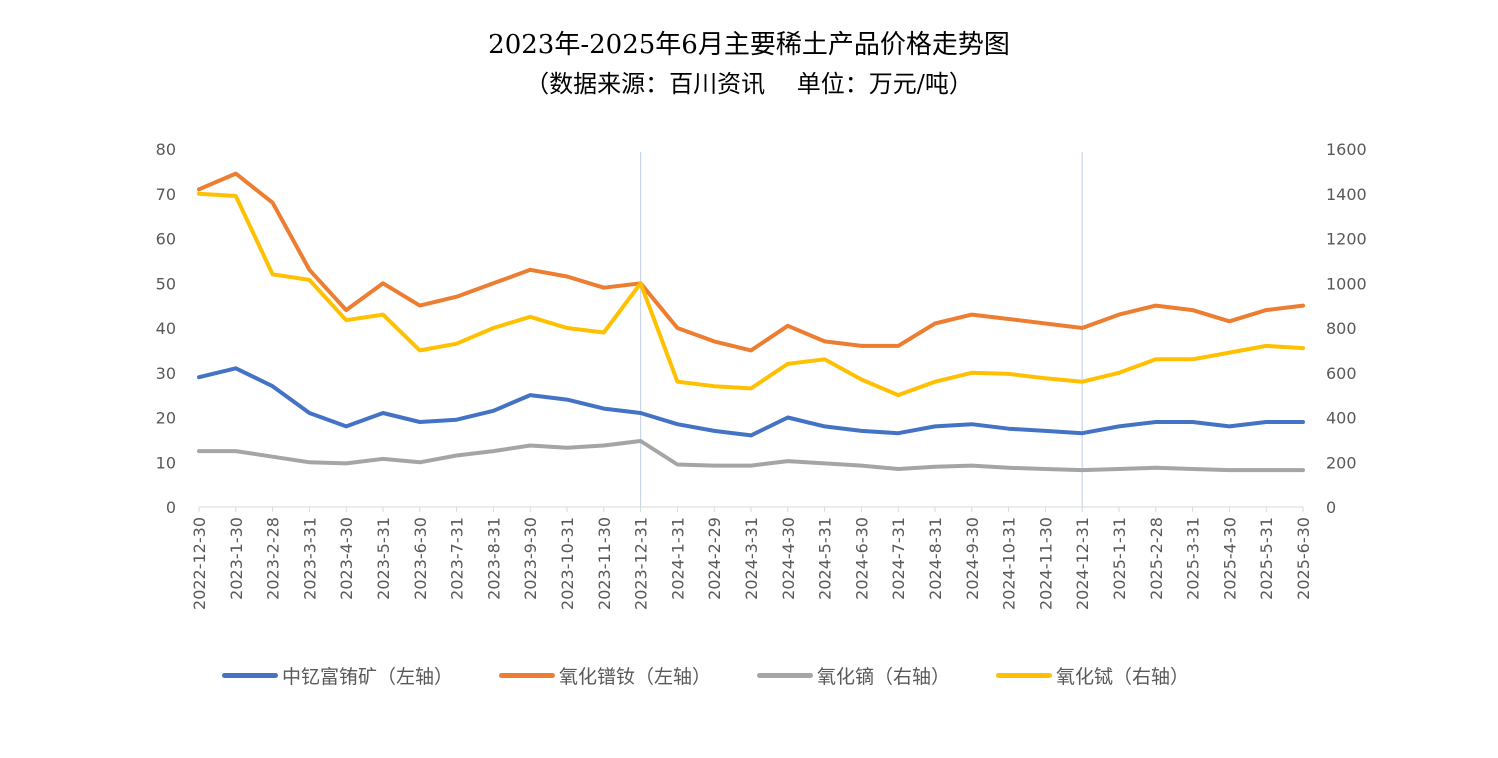  Describe the element at coordinates (368, 677) in the screenshot. I see `legend-label: 中钇富铕矿（左轴）` at that location.